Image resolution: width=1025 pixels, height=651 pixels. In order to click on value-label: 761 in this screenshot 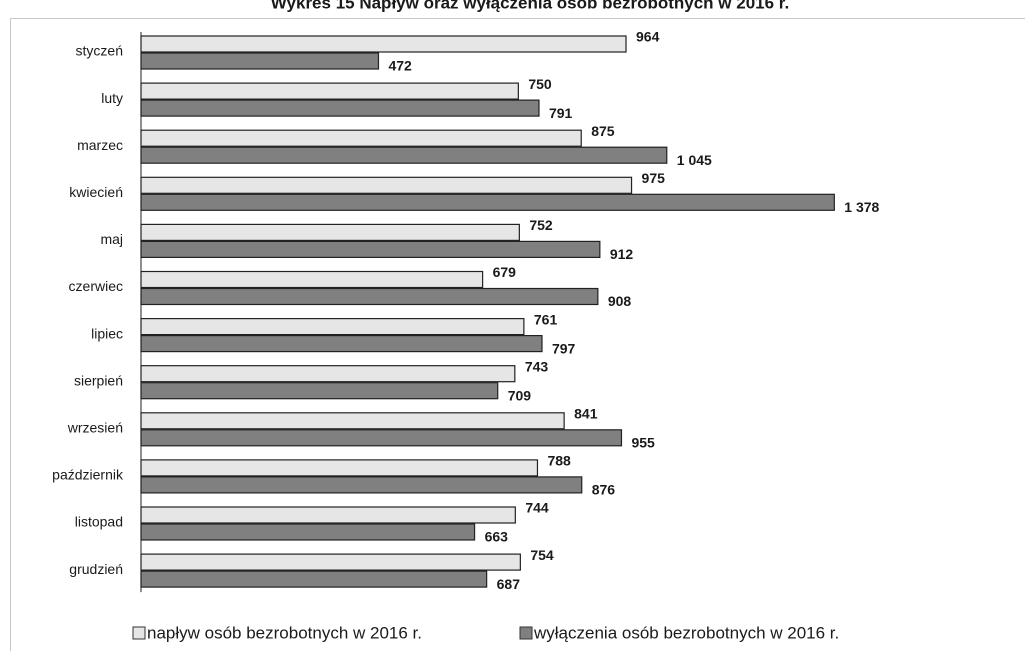, I will do `click(546, 319)`.